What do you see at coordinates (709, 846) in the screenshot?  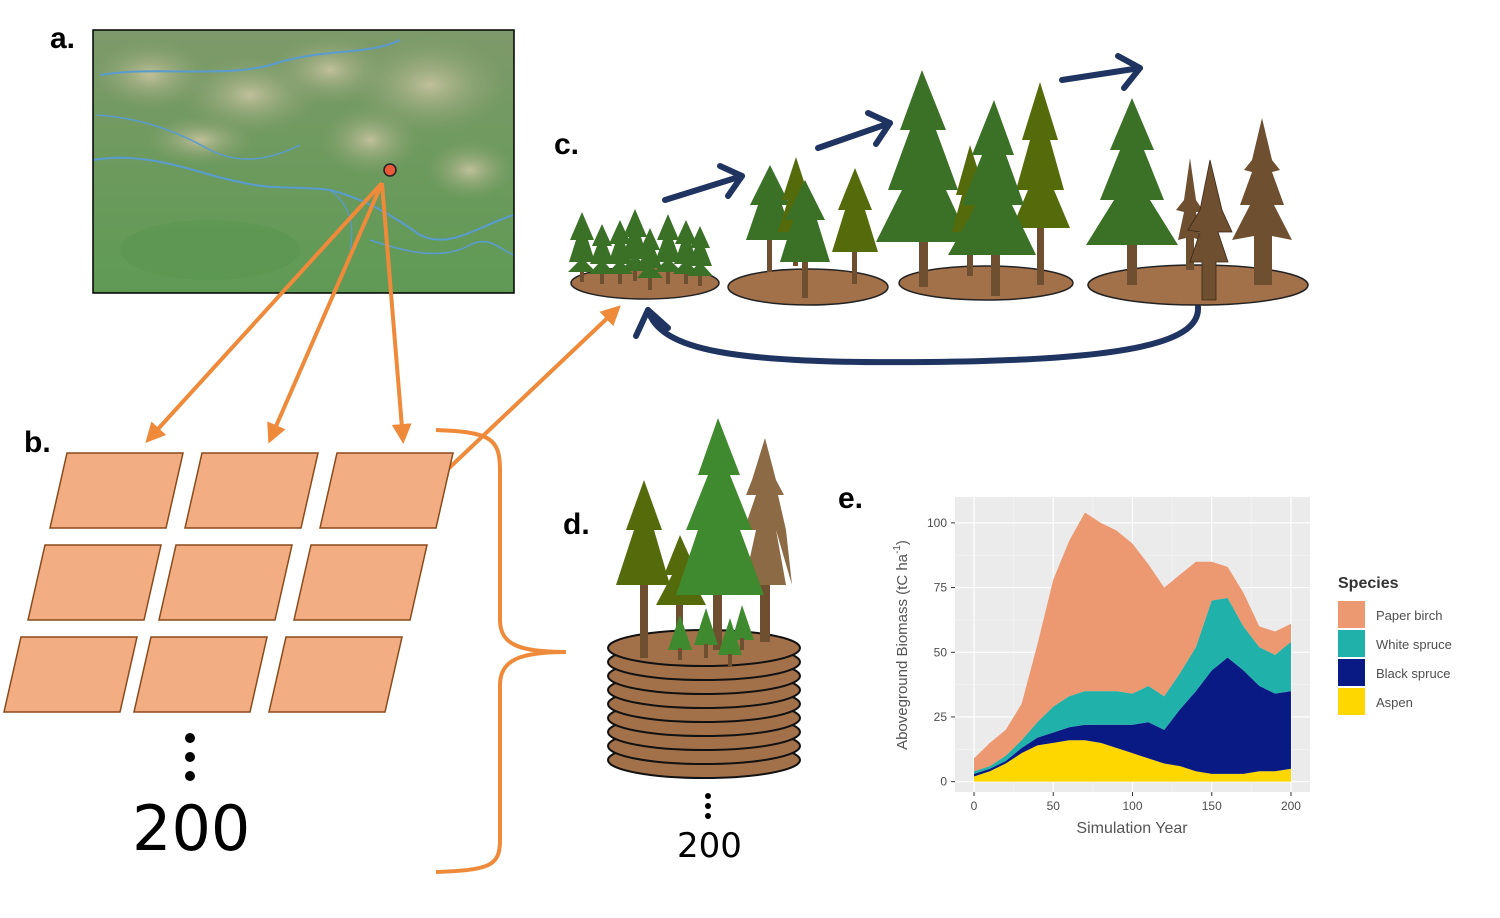 I see `replicate-count-small: 200` at bounding box center [709, 846].